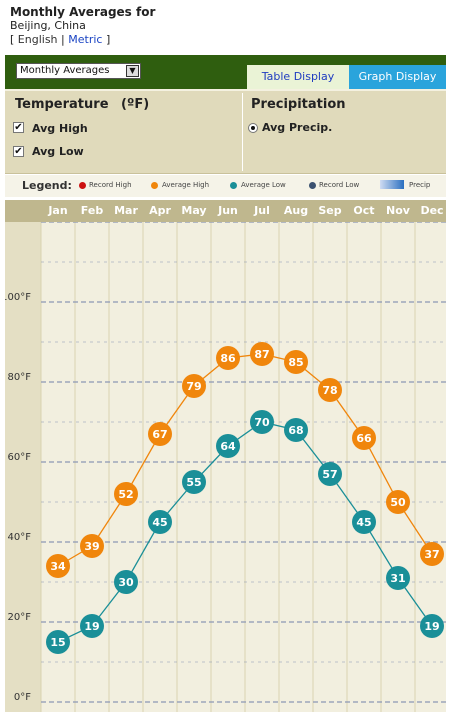  I want to click on average-low-value-label: 30, so click(126, 582).